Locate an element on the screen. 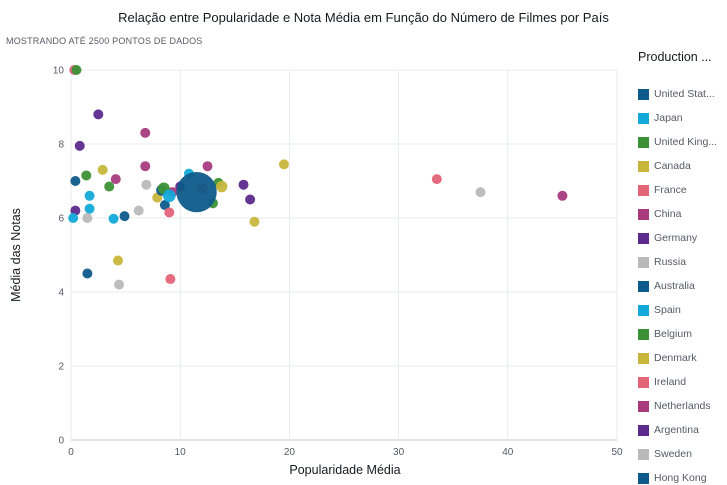  legend-label: Belgium is located at coordinates (673, 334).